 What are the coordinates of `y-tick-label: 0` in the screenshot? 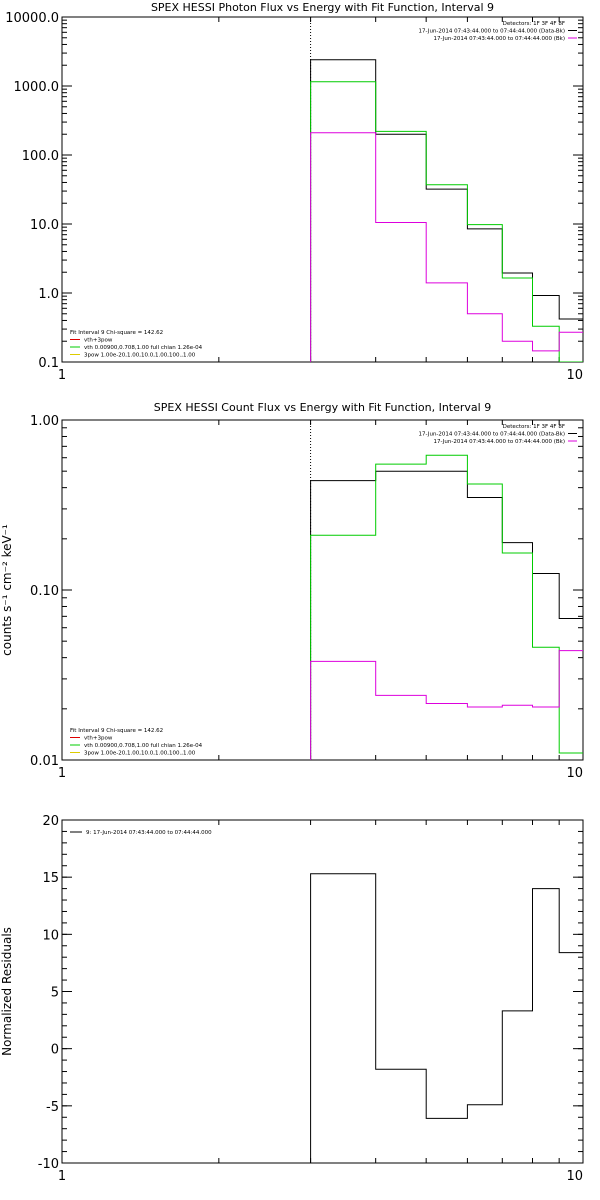 It's located at (55, 1050).